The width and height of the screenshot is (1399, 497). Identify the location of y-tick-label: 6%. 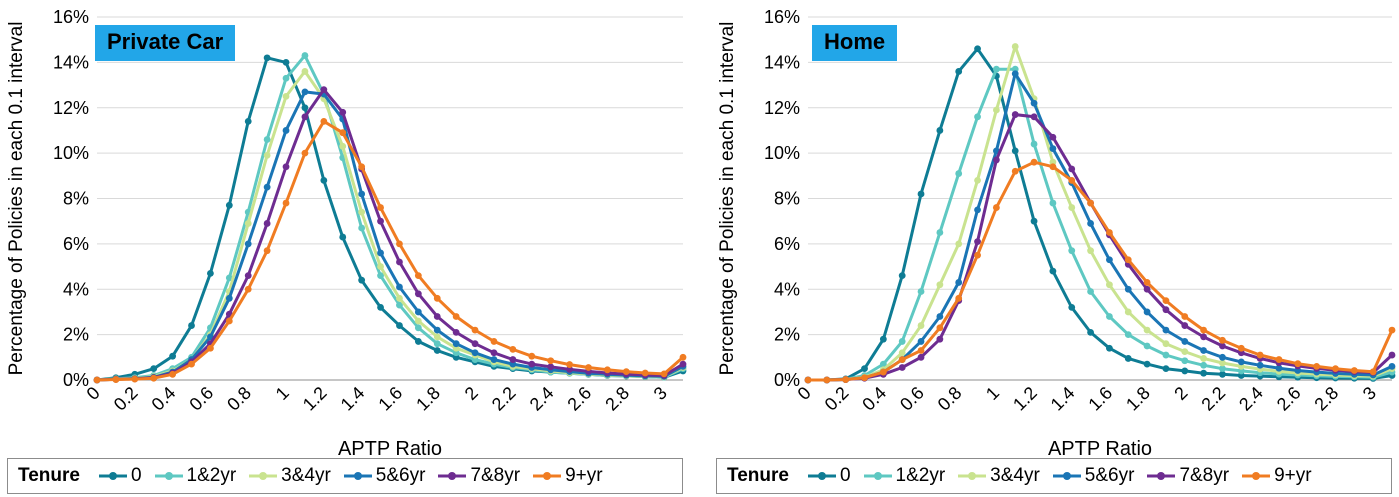
(76, 244).